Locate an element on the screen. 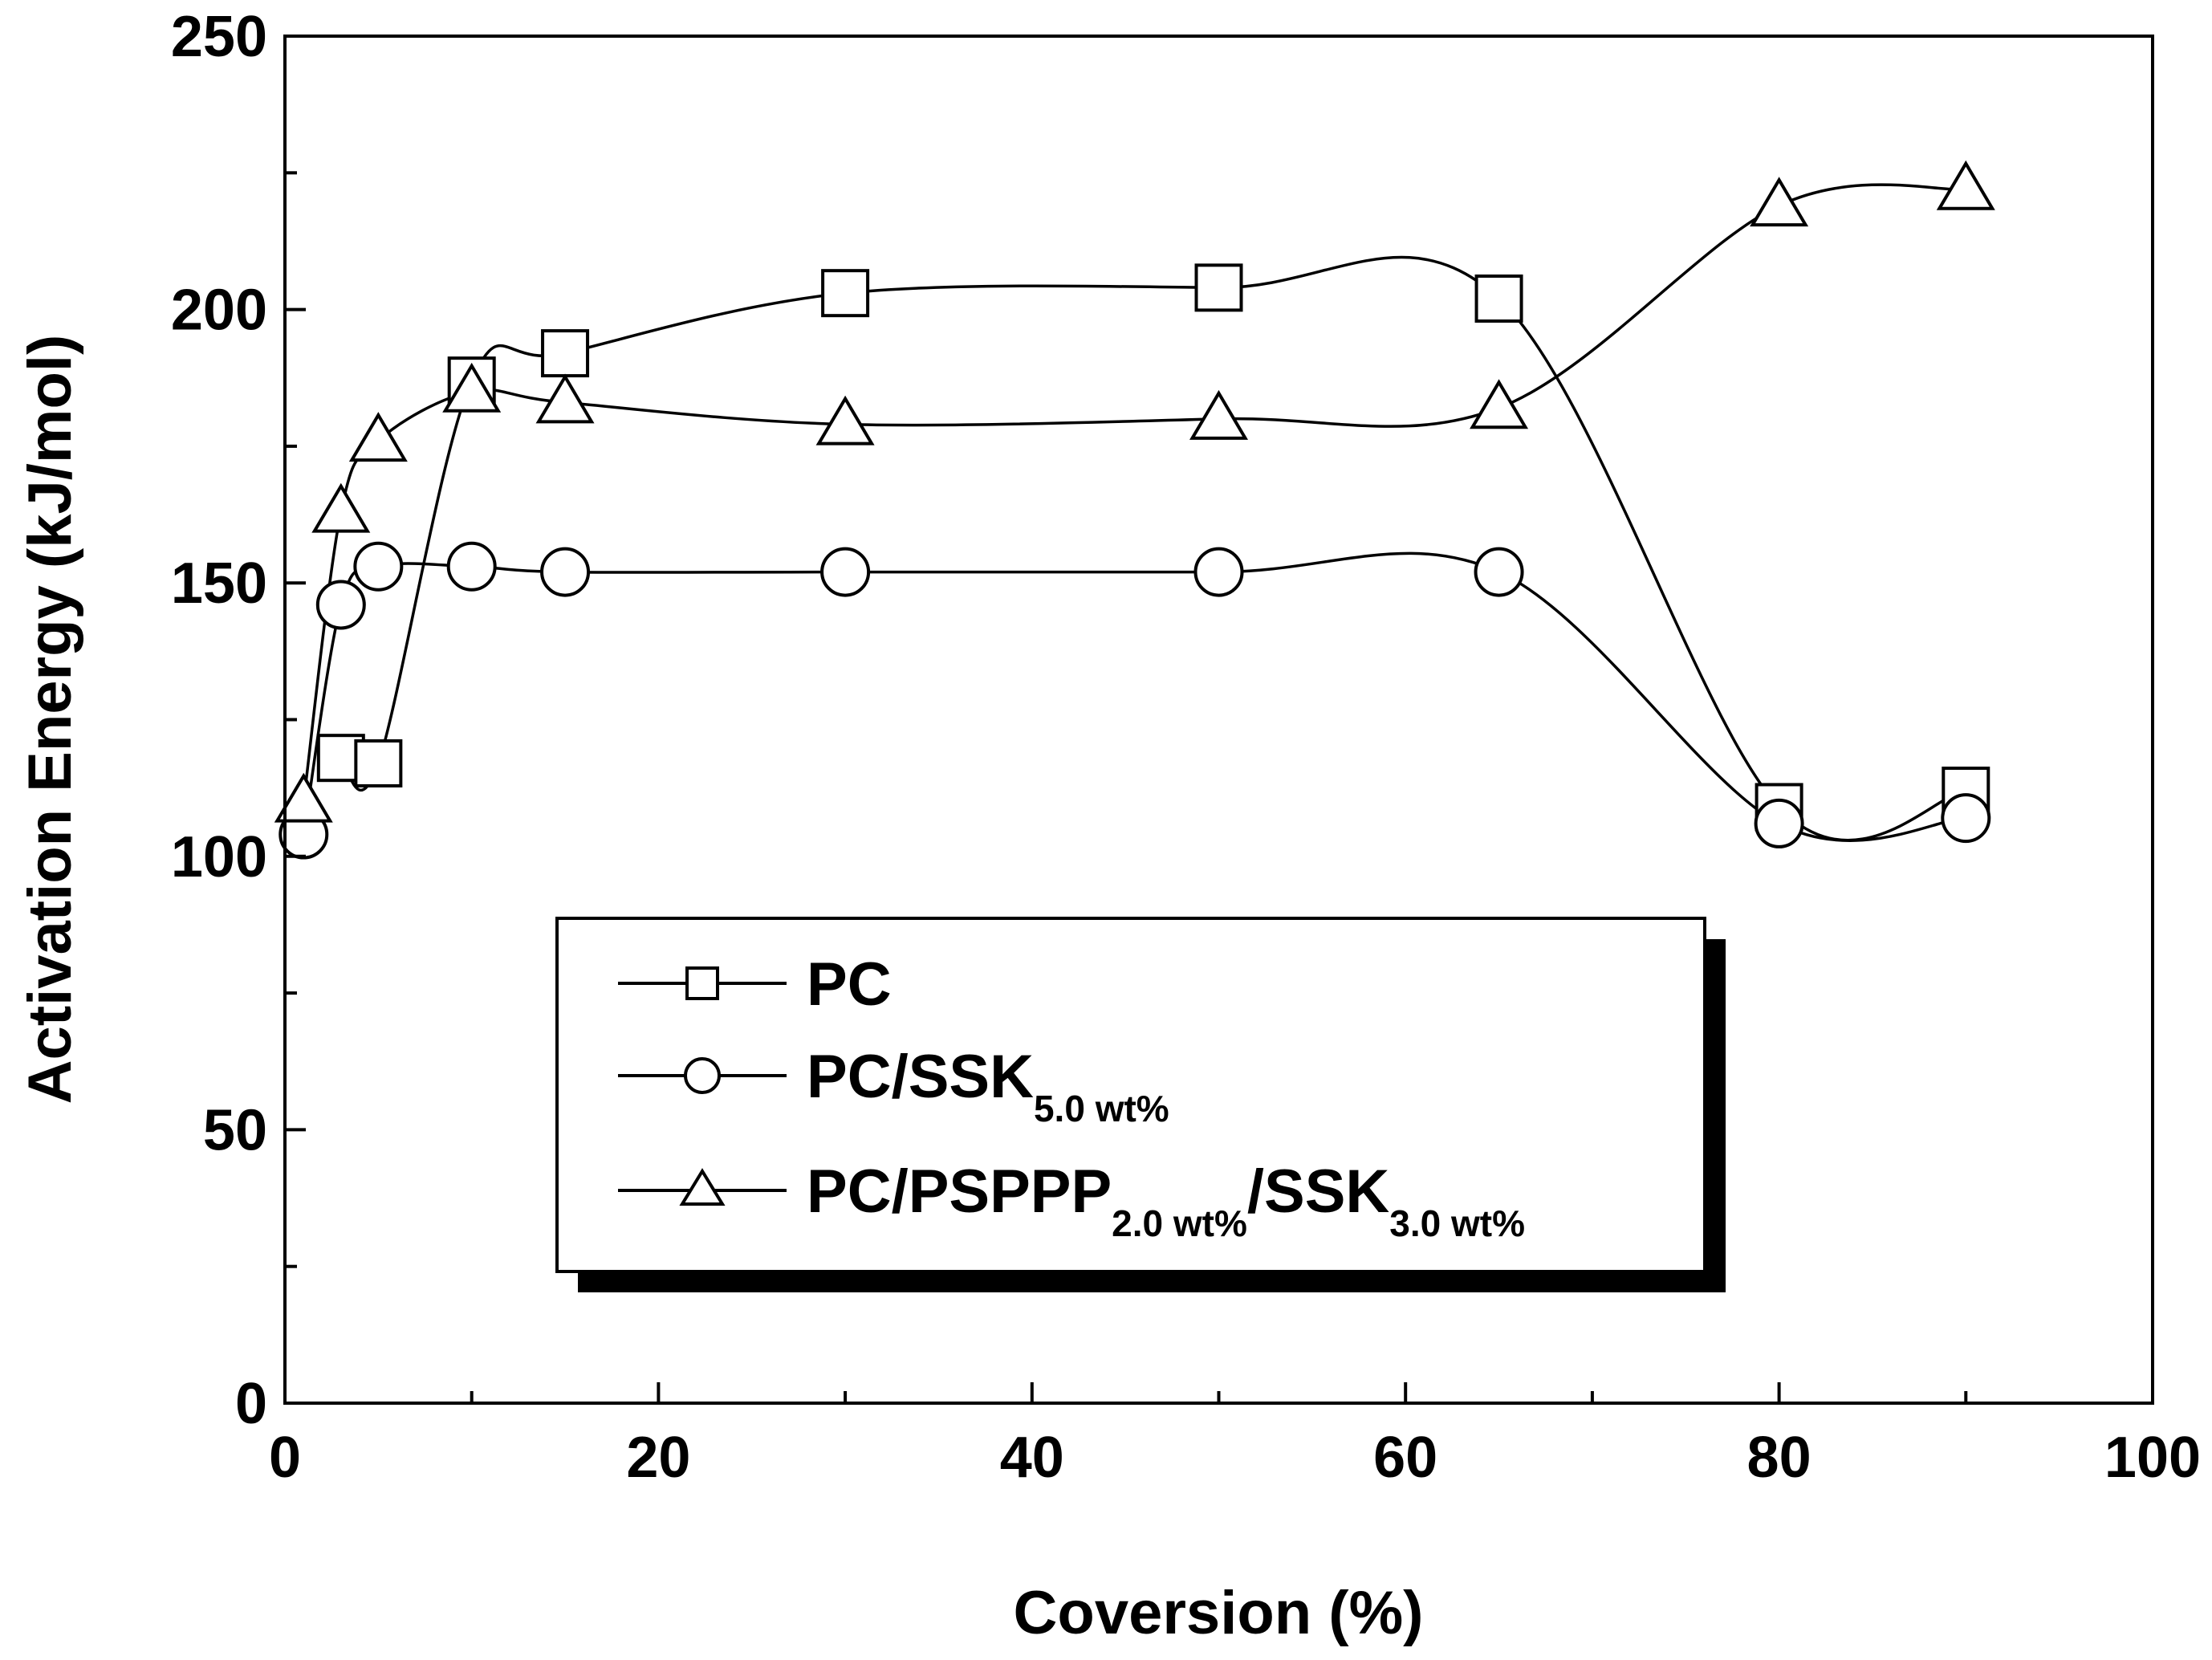 The height and width of the screenshot is (1660, 2212). x-axis-title: Coversion (%) is located at coordinates (1219, 1613).